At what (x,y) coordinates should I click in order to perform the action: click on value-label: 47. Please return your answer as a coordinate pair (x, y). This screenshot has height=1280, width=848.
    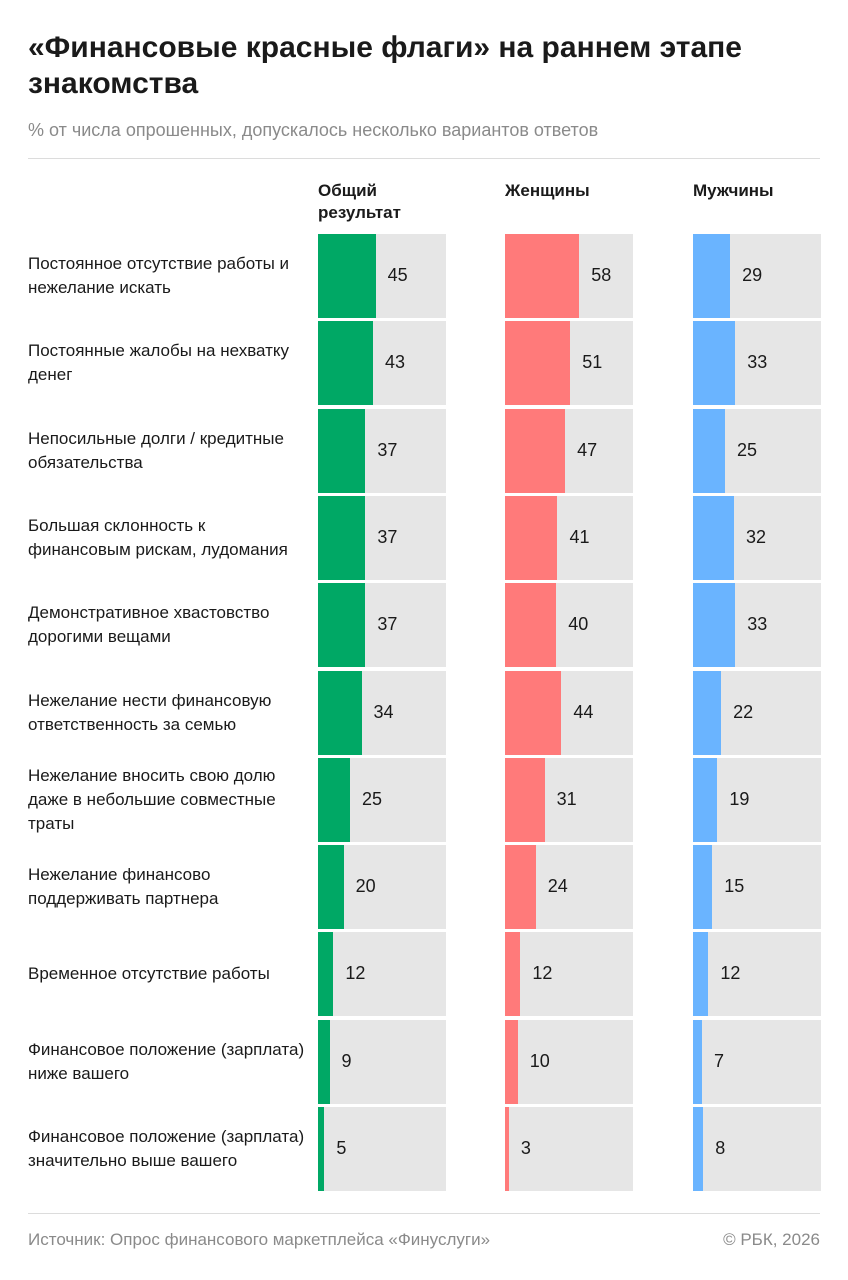
    Looking at the image, I should click on (587, 449).